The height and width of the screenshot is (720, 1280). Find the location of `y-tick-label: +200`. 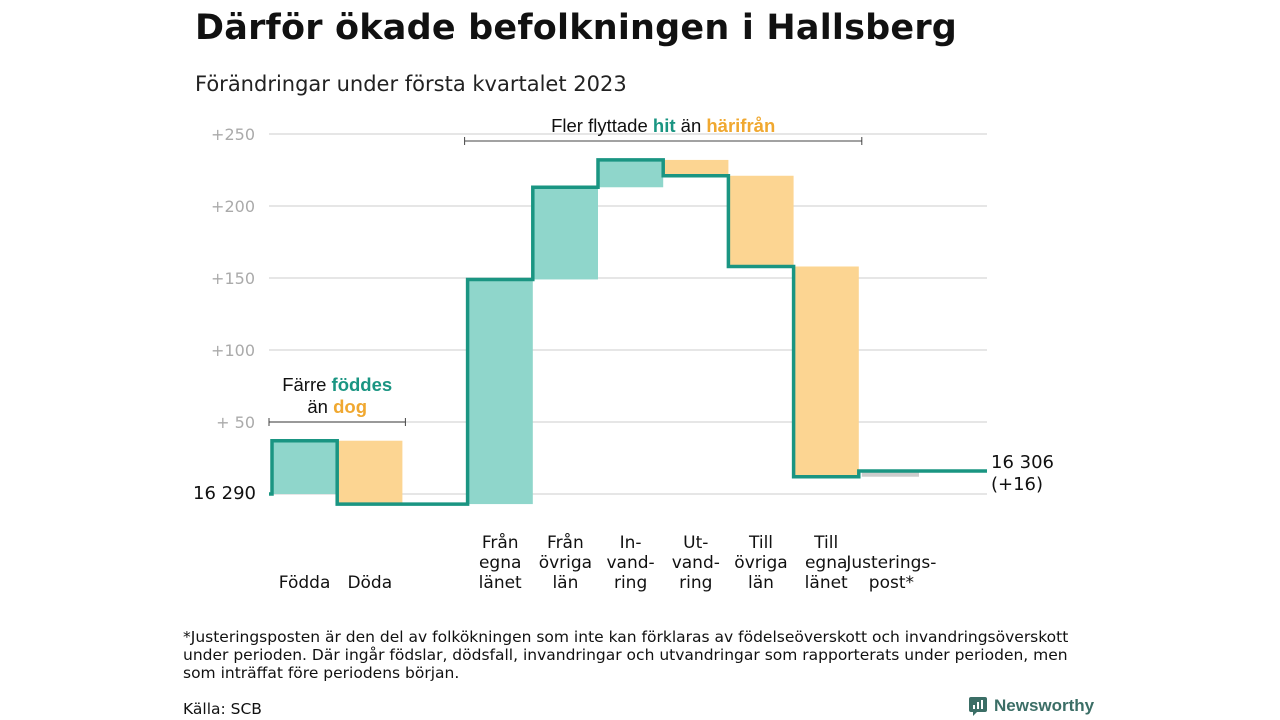

y-tick-label: +200 is located at coordinates (233, 206).